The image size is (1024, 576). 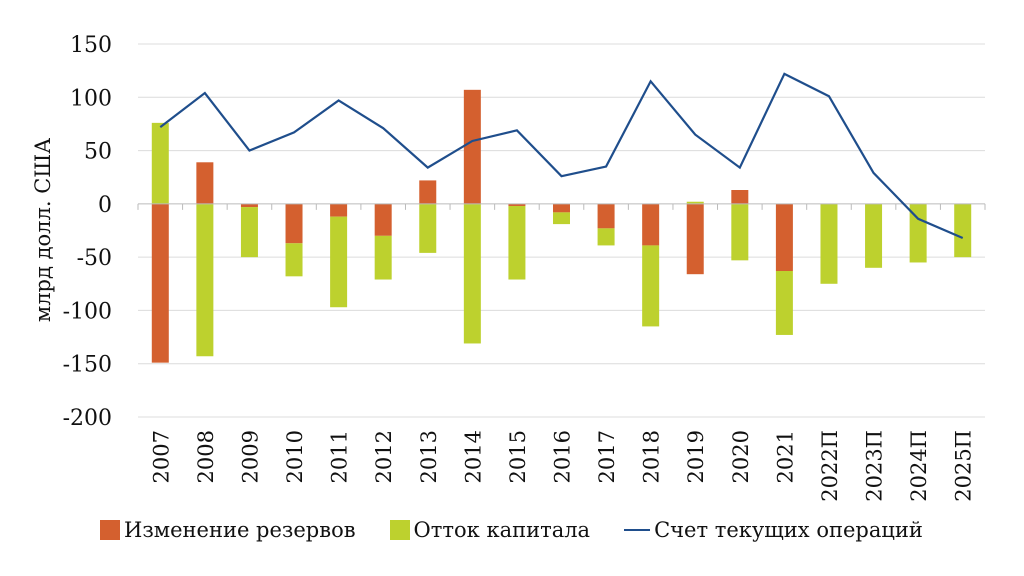 I want to click on x-tick-label: 2008, so click(x=206, y=456).